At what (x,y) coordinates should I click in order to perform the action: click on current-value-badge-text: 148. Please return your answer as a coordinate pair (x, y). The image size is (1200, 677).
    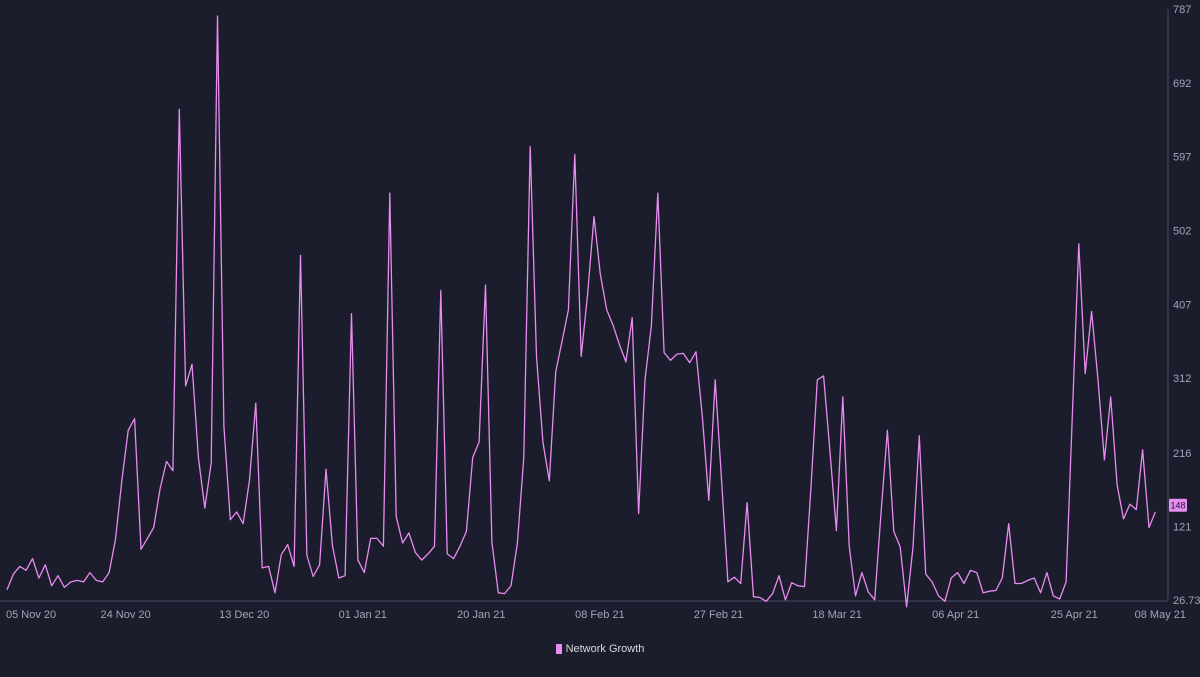
    Looking at the image, I should click on (1177, 506).